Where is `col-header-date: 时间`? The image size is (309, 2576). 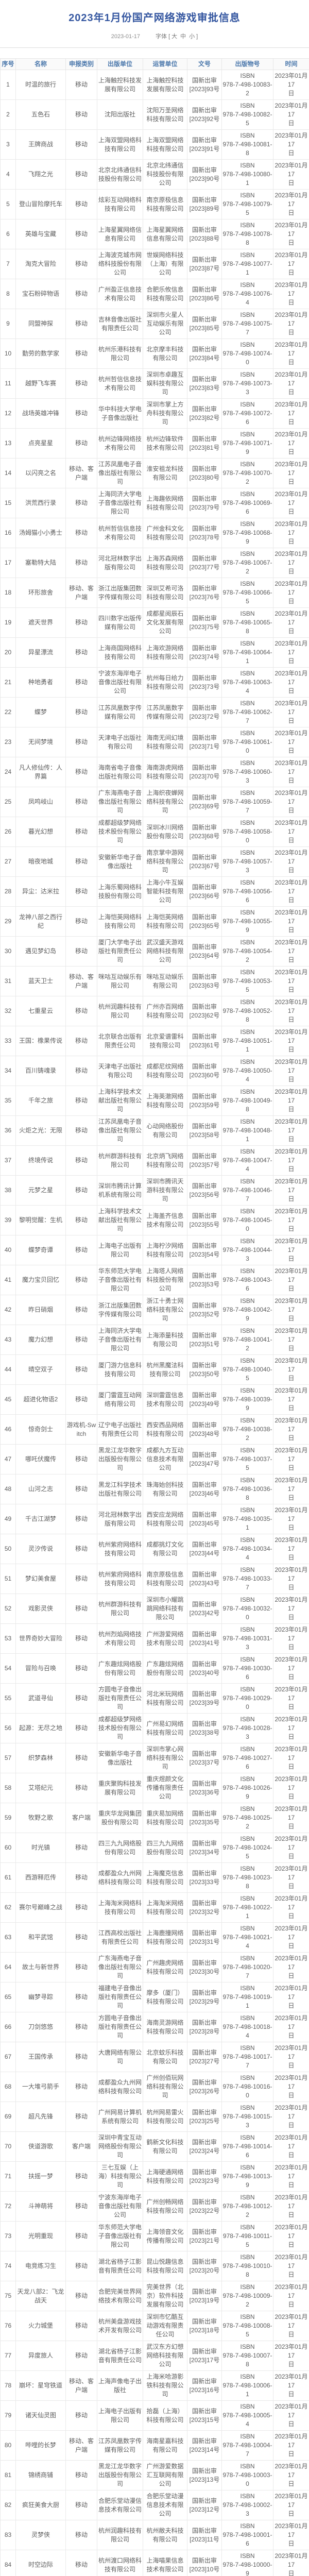 col-header-date: 时间 is located at coordinates (291, 64).